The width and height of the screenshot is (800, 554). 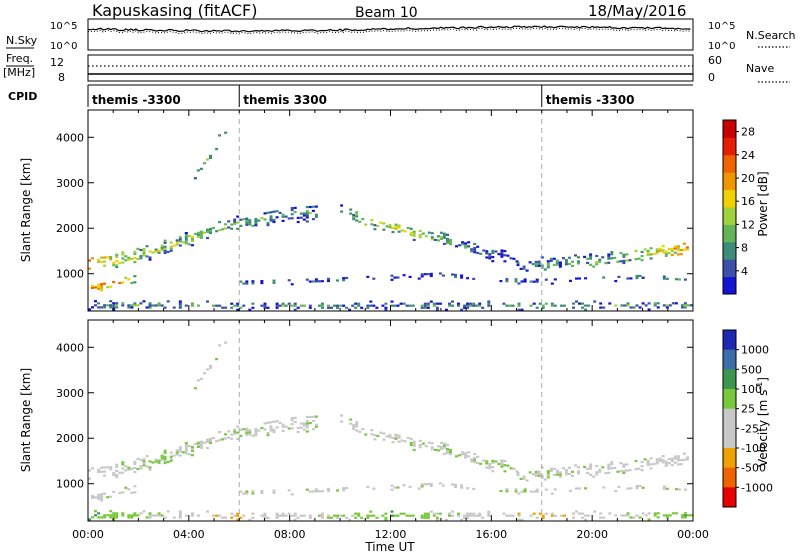 I want to click on freq-label-2: [MHz], so click(x=19, y=72).